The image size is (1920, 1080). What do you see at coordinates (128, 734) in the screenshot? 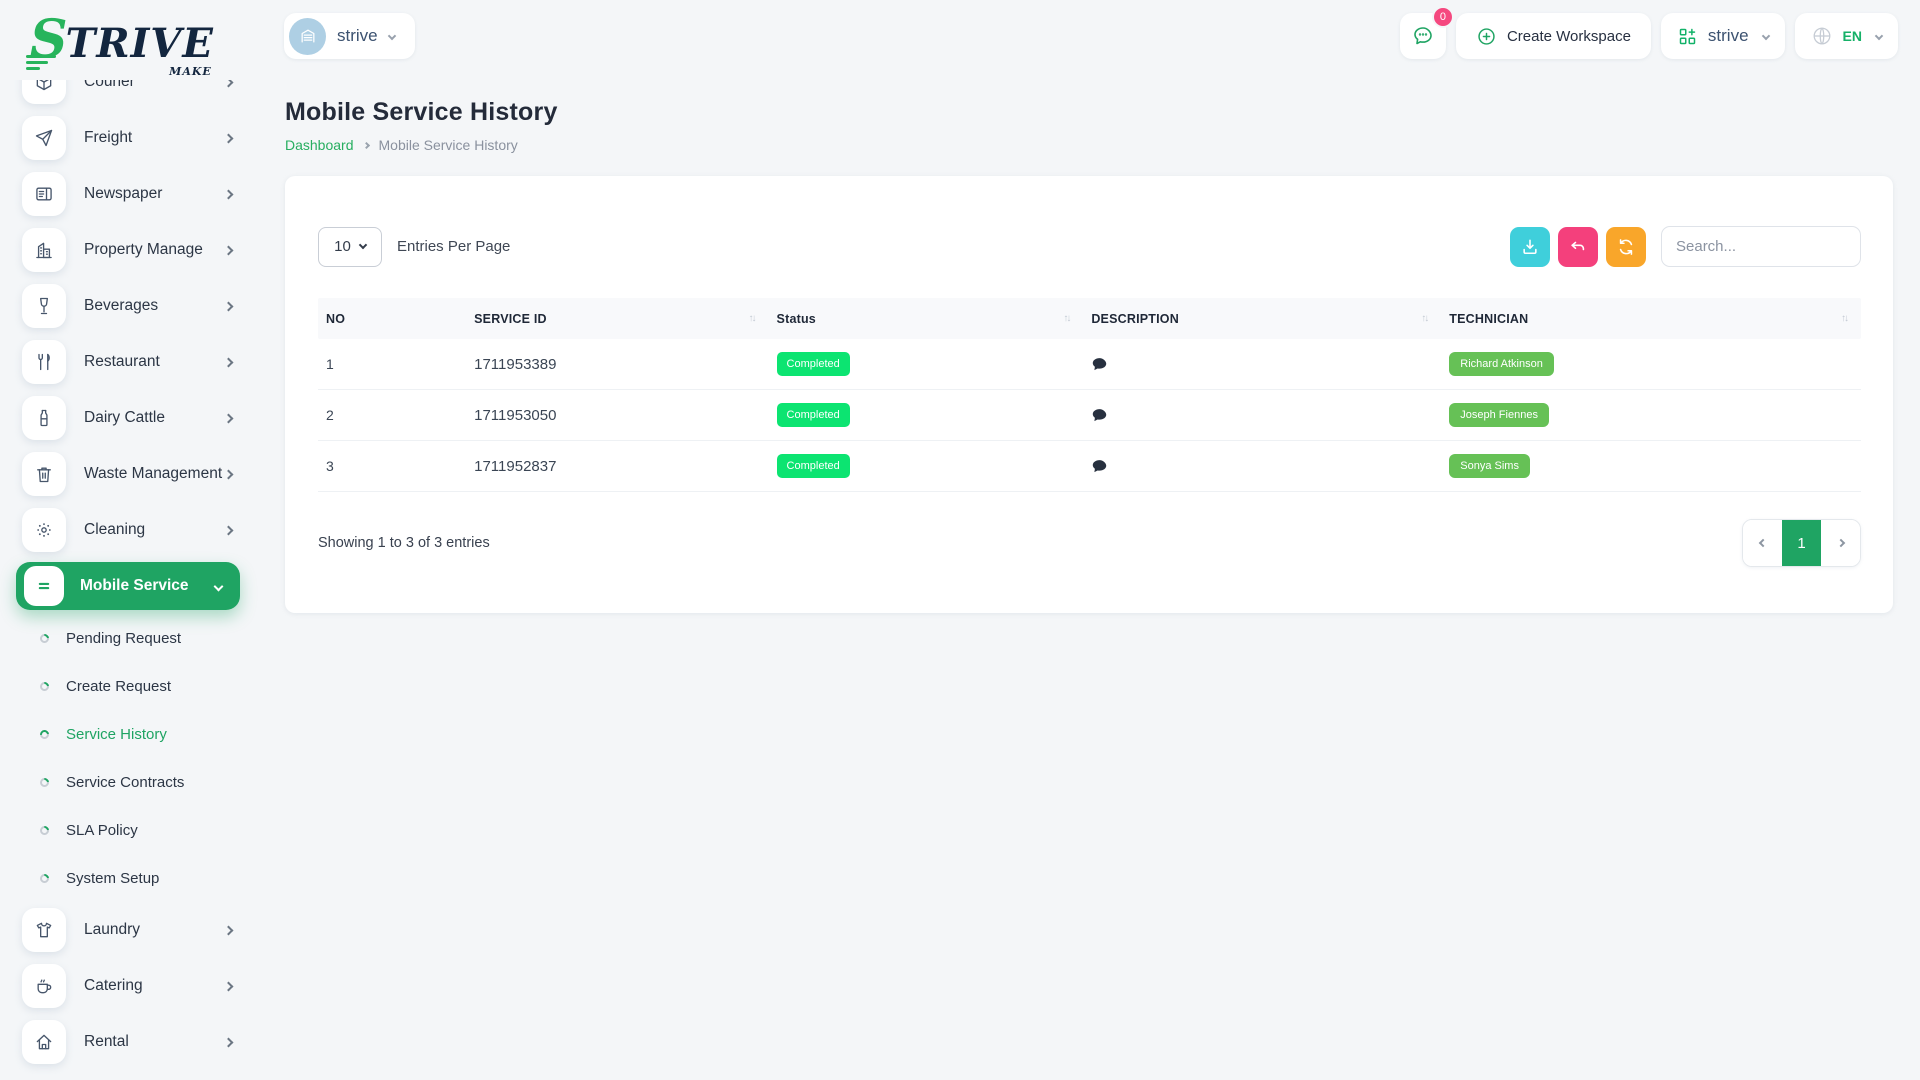
I see `sidebar-subitem-service-history: Service History` at bounding box center [128, 734].